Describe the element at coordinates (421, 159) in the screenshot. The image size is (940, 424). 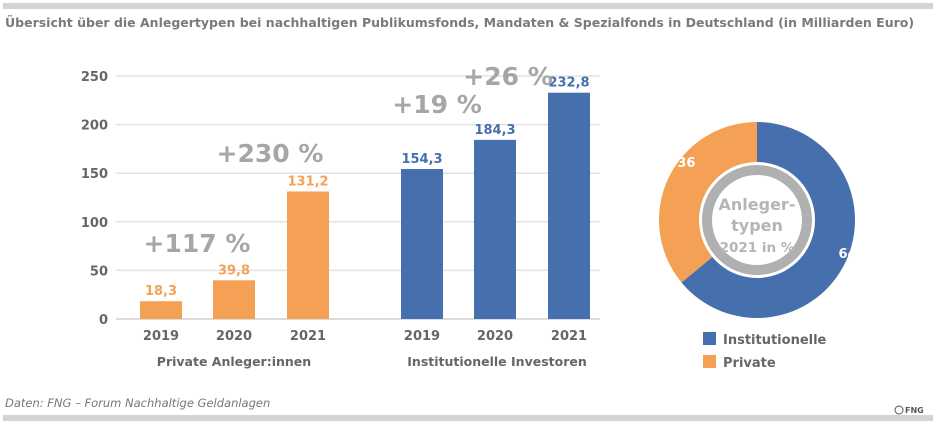
I see `bar-value-label: 154,3` at that location.